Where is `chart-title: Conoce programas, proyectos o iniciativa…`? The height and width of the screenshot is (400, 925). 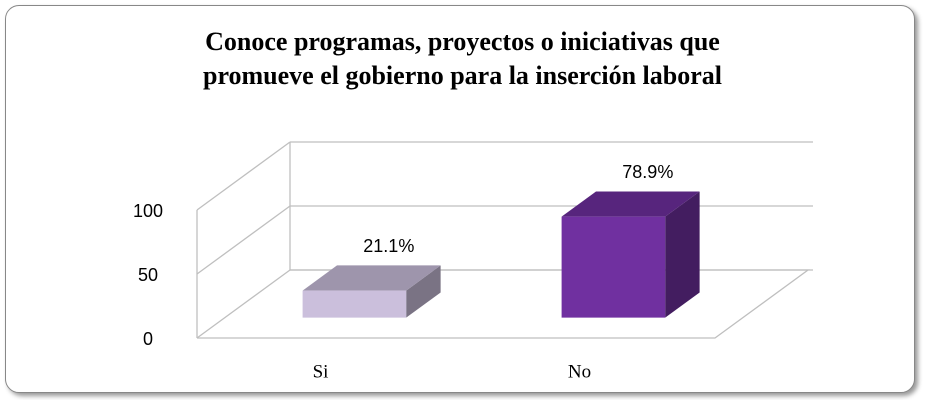 chart-title: Conoce programas, proyectos o iniciativa… is located at coordinates (462, 58).